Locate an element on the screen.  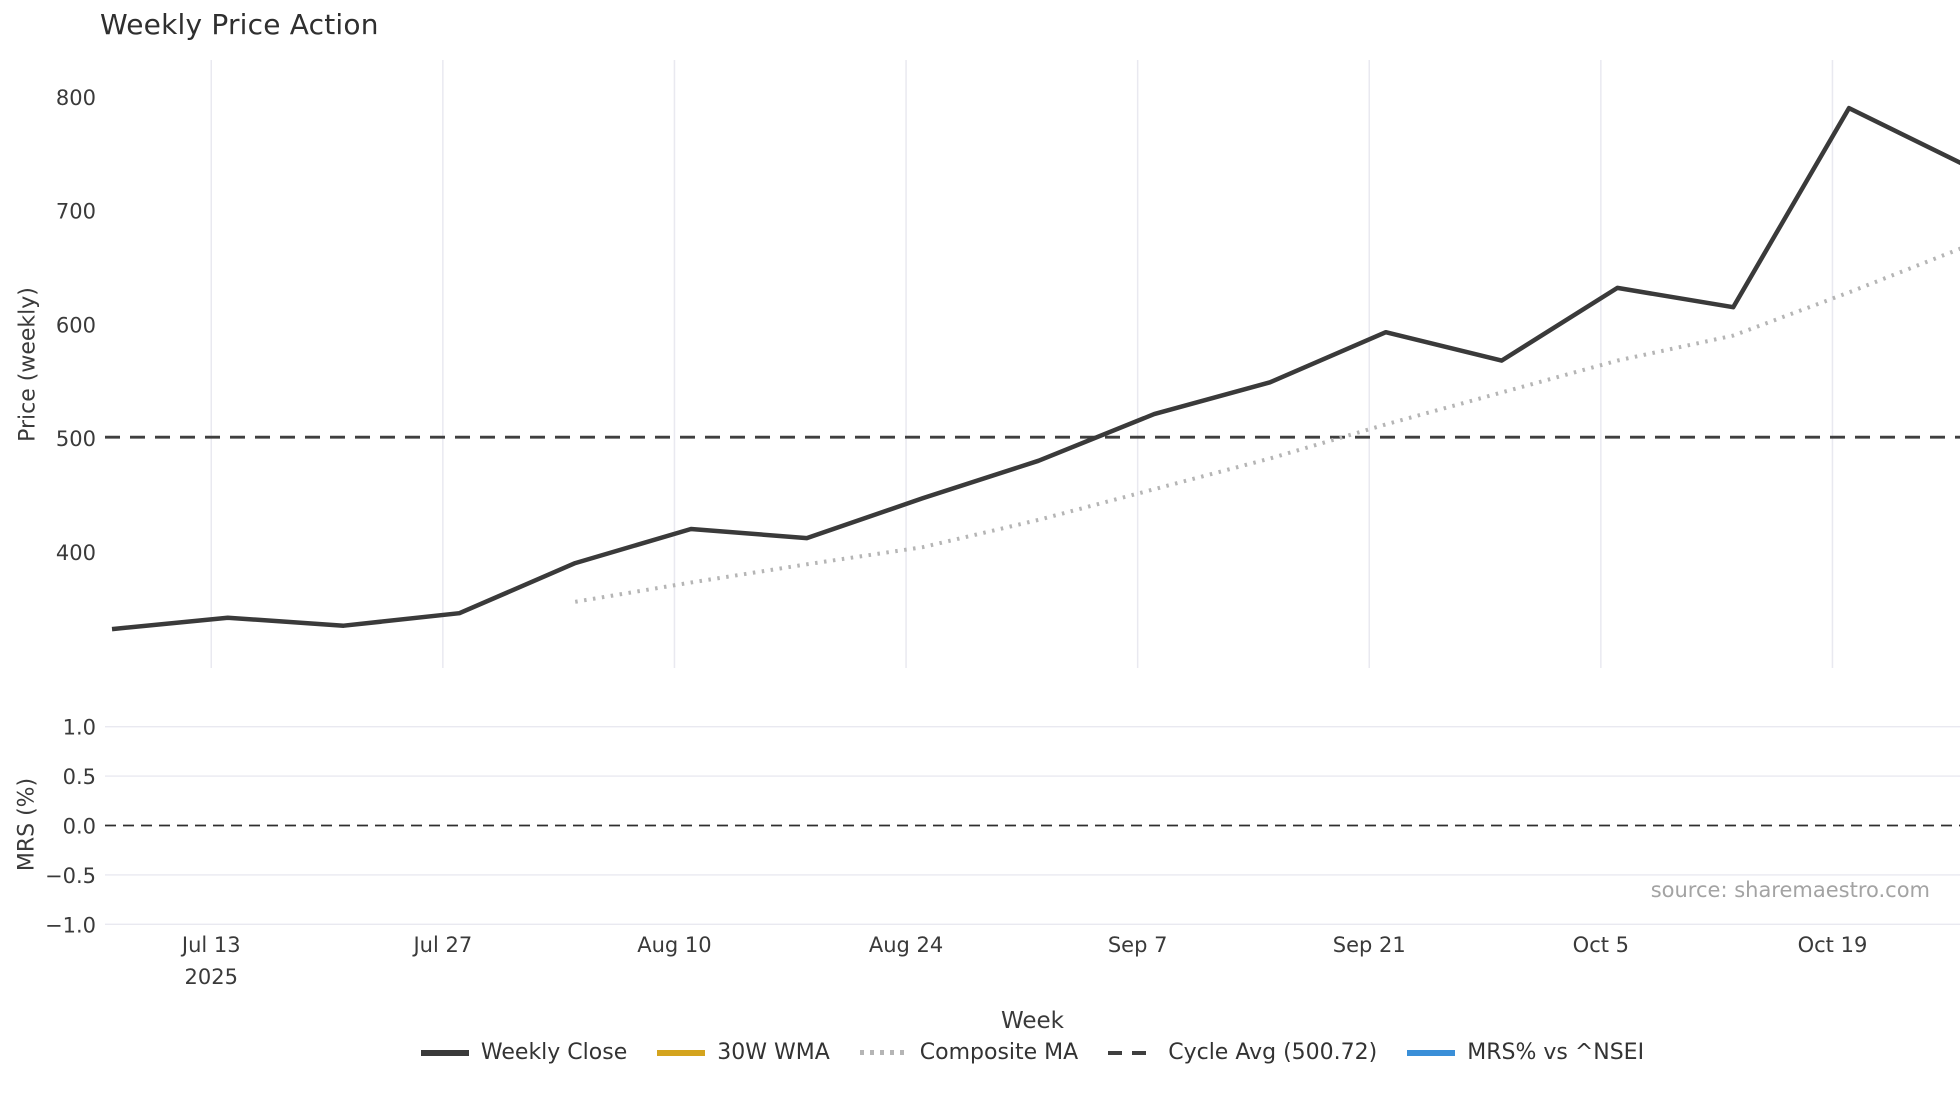
legend-item-mrs-vs-nsei: MRS% vs ^NSEI is located at coordinates (1525, 1052).